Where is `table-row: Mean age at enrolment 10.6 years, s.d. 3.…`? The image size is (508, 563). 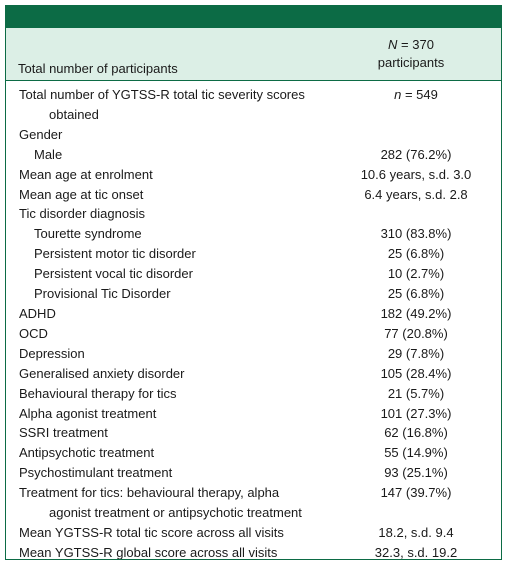 table-row: Mean age at enrolment 10.6 years, s.d. 3.… is located at coordinates (253, 175).